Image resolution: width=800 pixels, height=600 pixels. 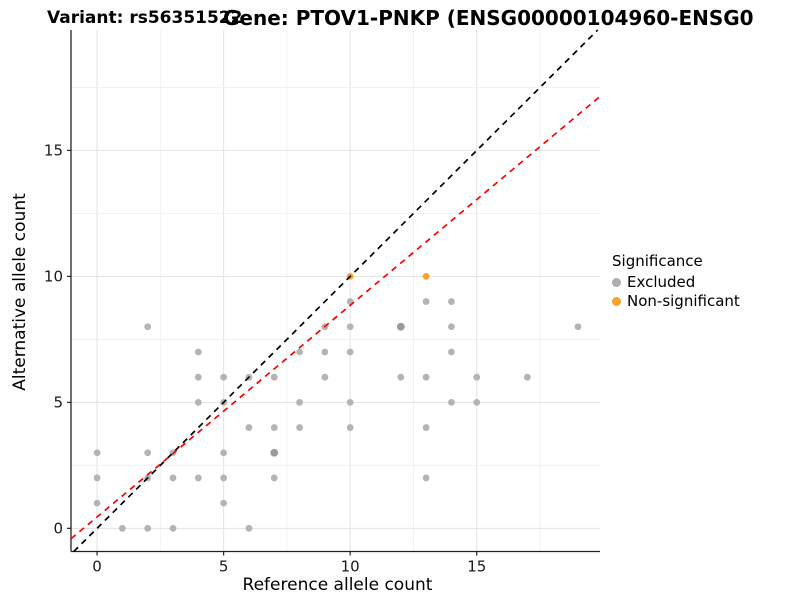 What do you see at coordinates (616, 282) in the screenshot?
I see `excluded-dot-icon` at bounding box center [616, 282].